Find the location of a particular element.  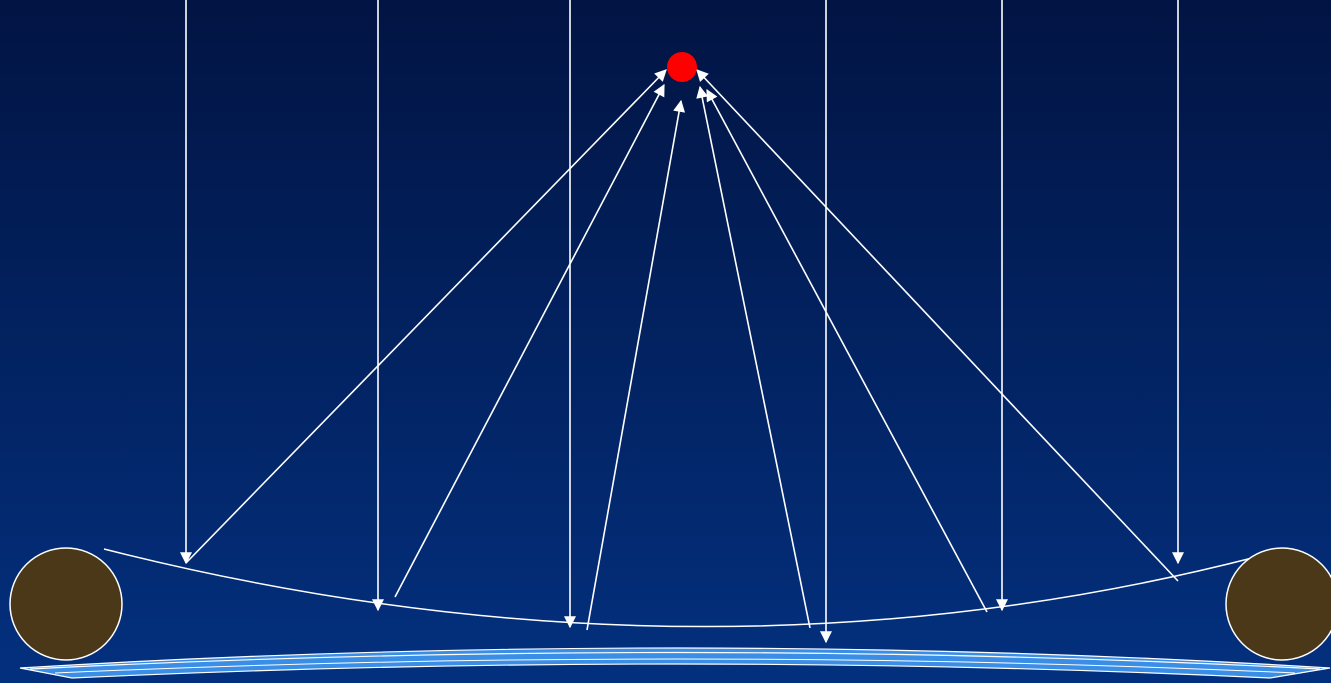

focal-point-icon is located at coordinates (682, 67).